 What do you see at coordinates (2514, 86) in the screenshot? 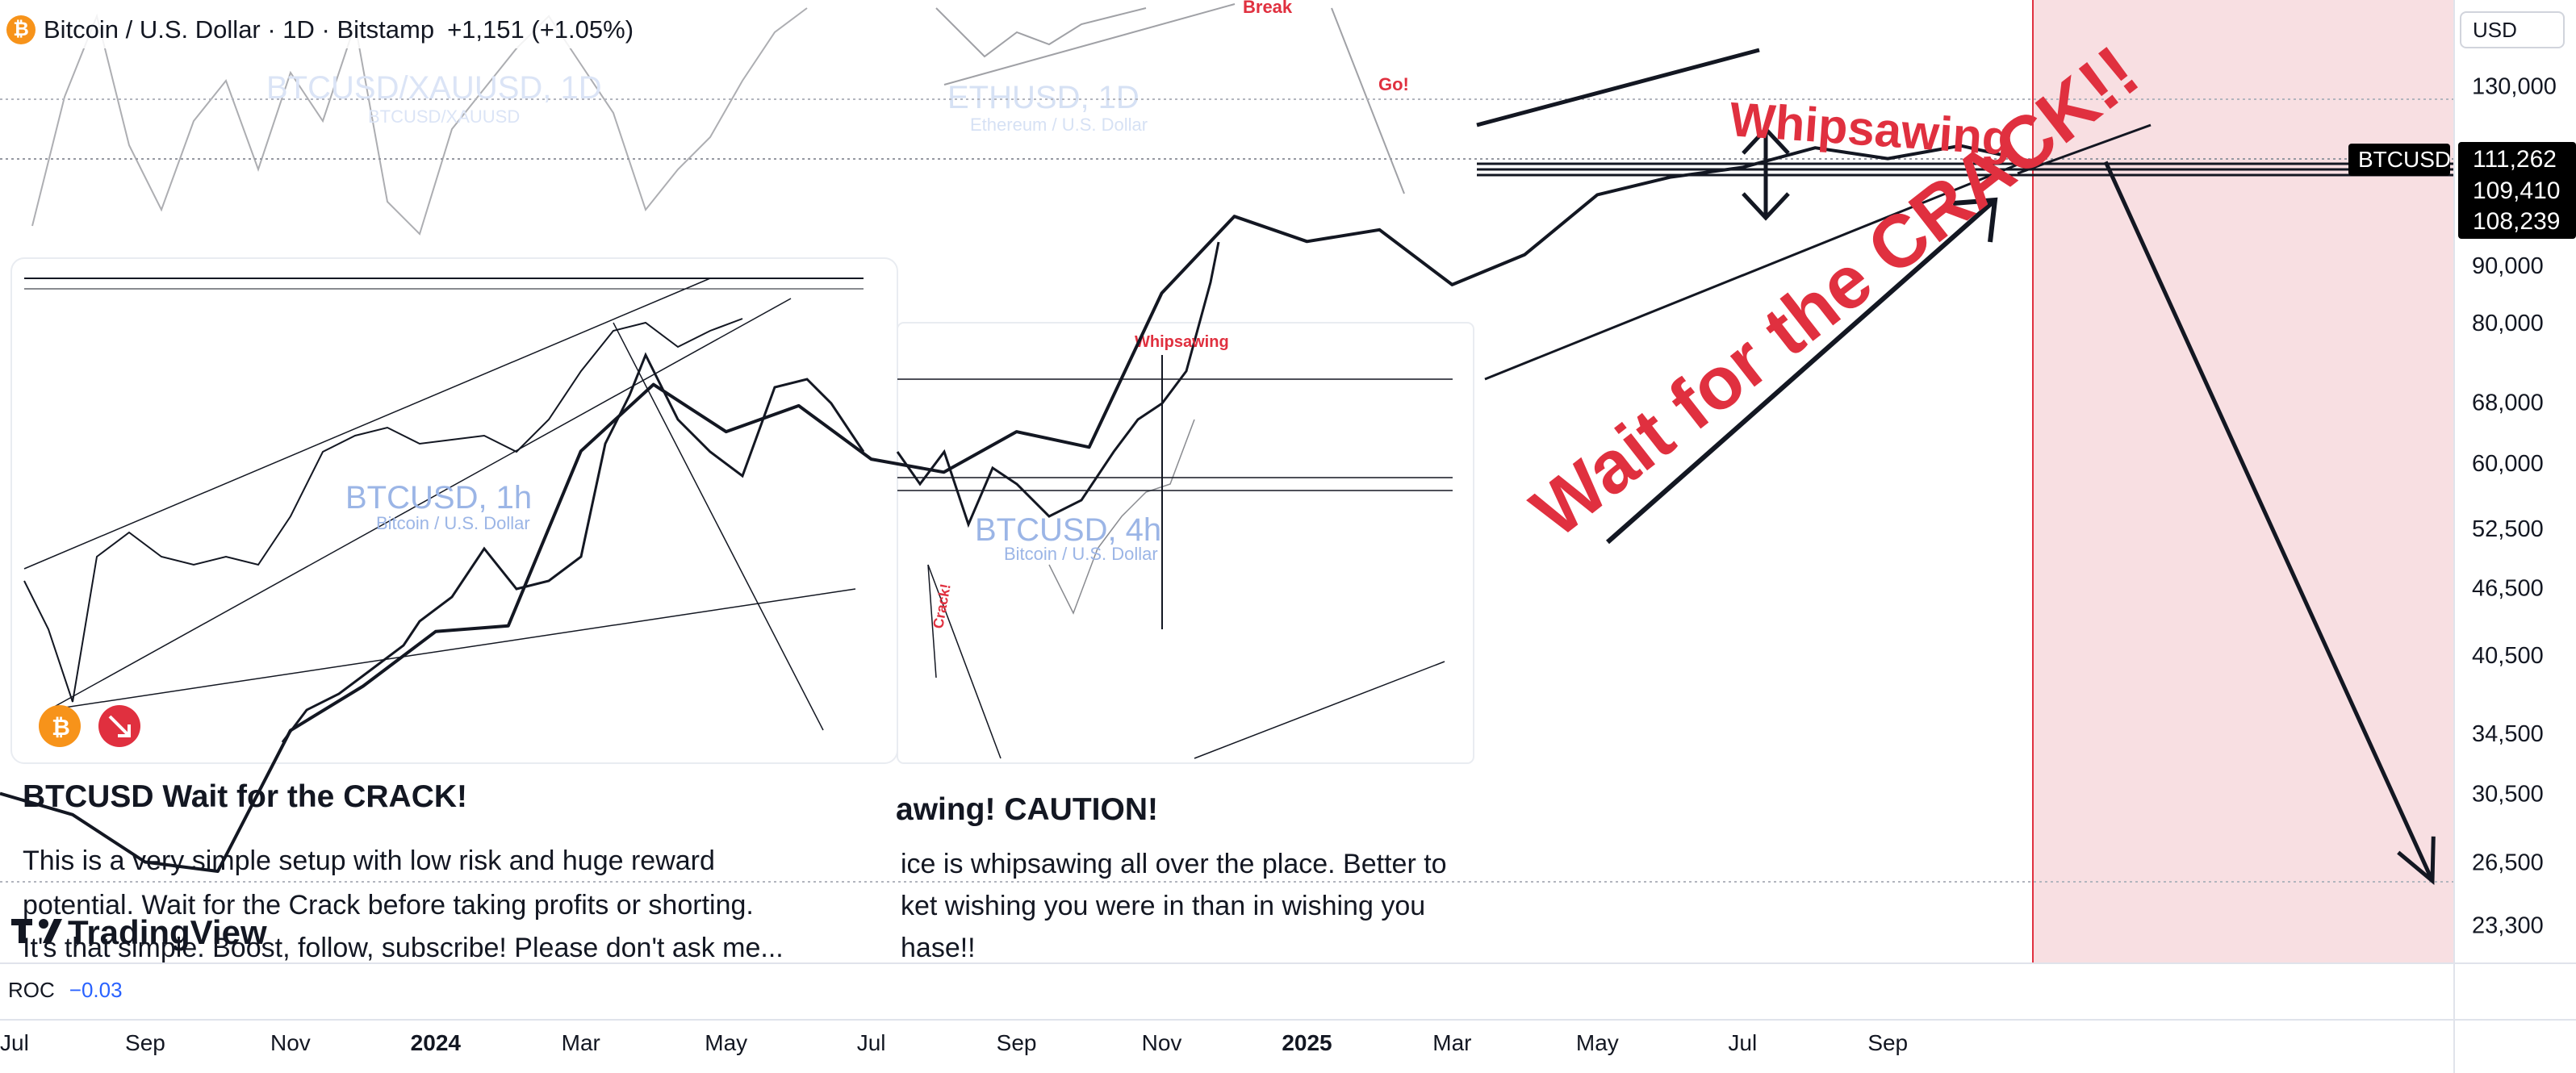
I see `y-tick-label: 130,000` at bounding box center [2514, 86].